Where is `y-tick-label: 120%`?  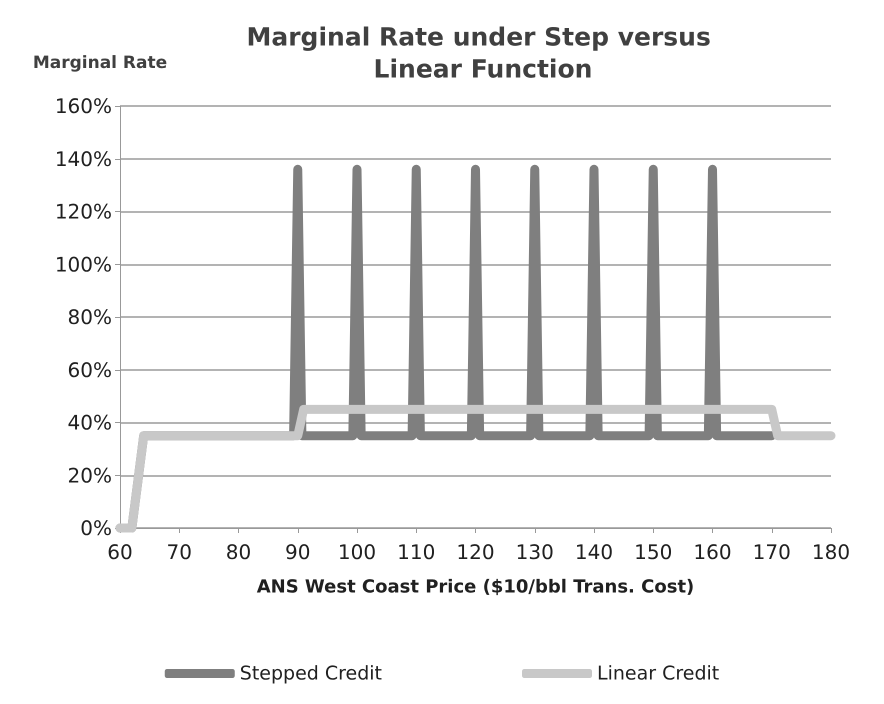
y-tick-label: 120% is located at coordinates (83, 212).